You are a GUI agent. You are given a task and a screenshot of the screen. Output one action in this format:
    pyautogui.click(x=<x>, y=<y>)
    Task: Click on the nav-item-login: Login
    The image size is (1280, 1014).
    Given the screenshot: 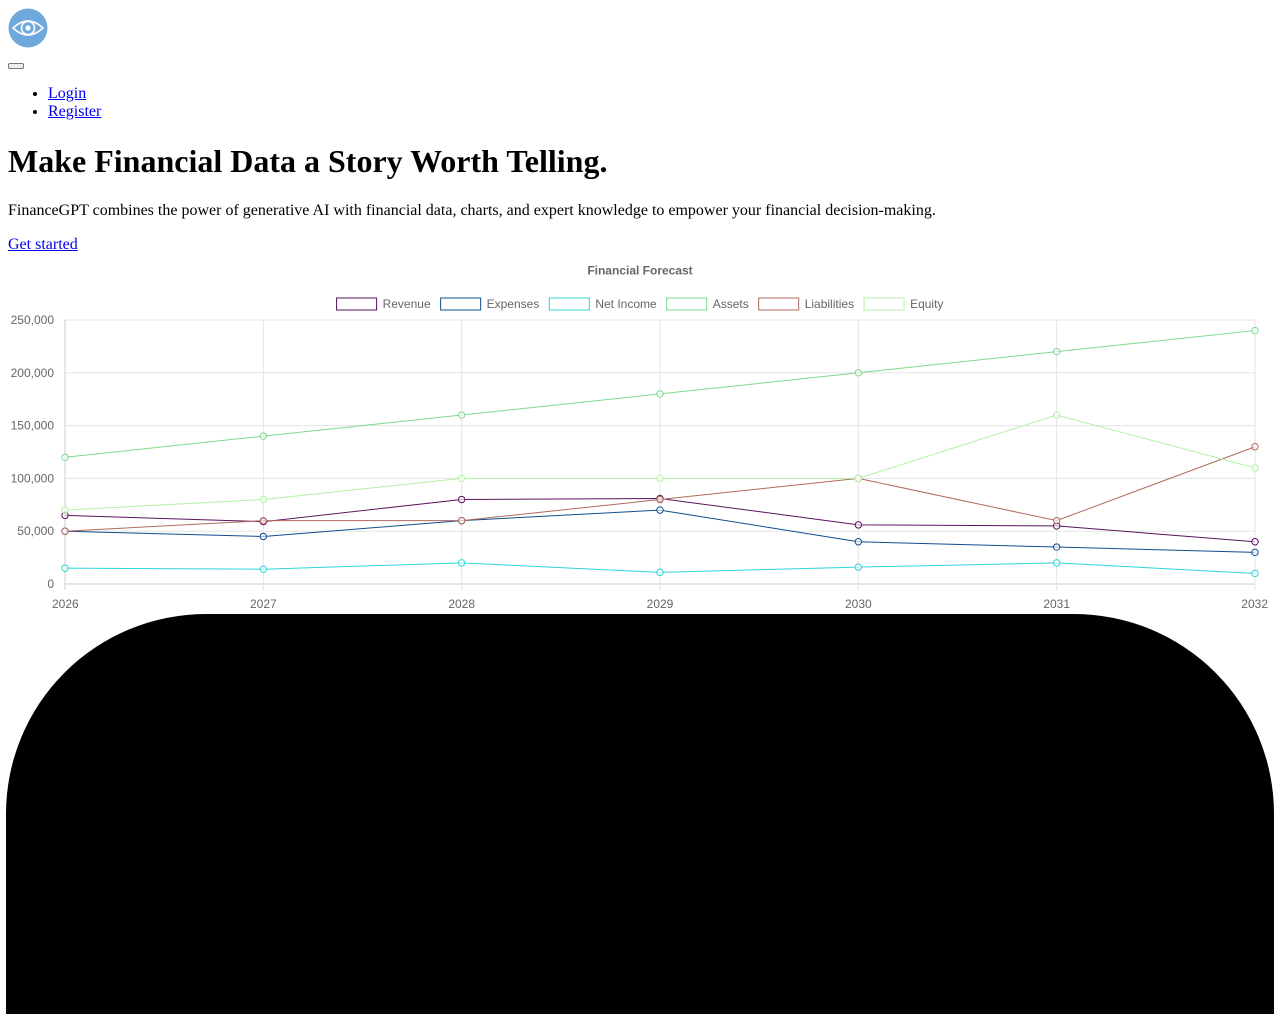 What is the action you would take?
    pyautogui.click(x=74, y=94)
    